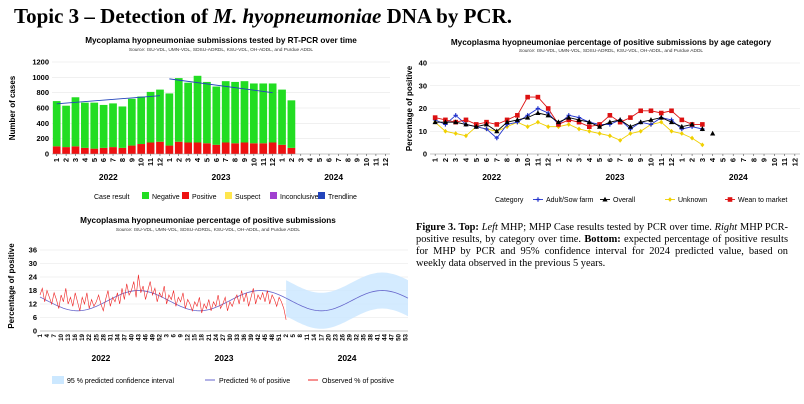 The image size is (804, 404). I want to click on x-tick-label: 33, so click(237, 336).